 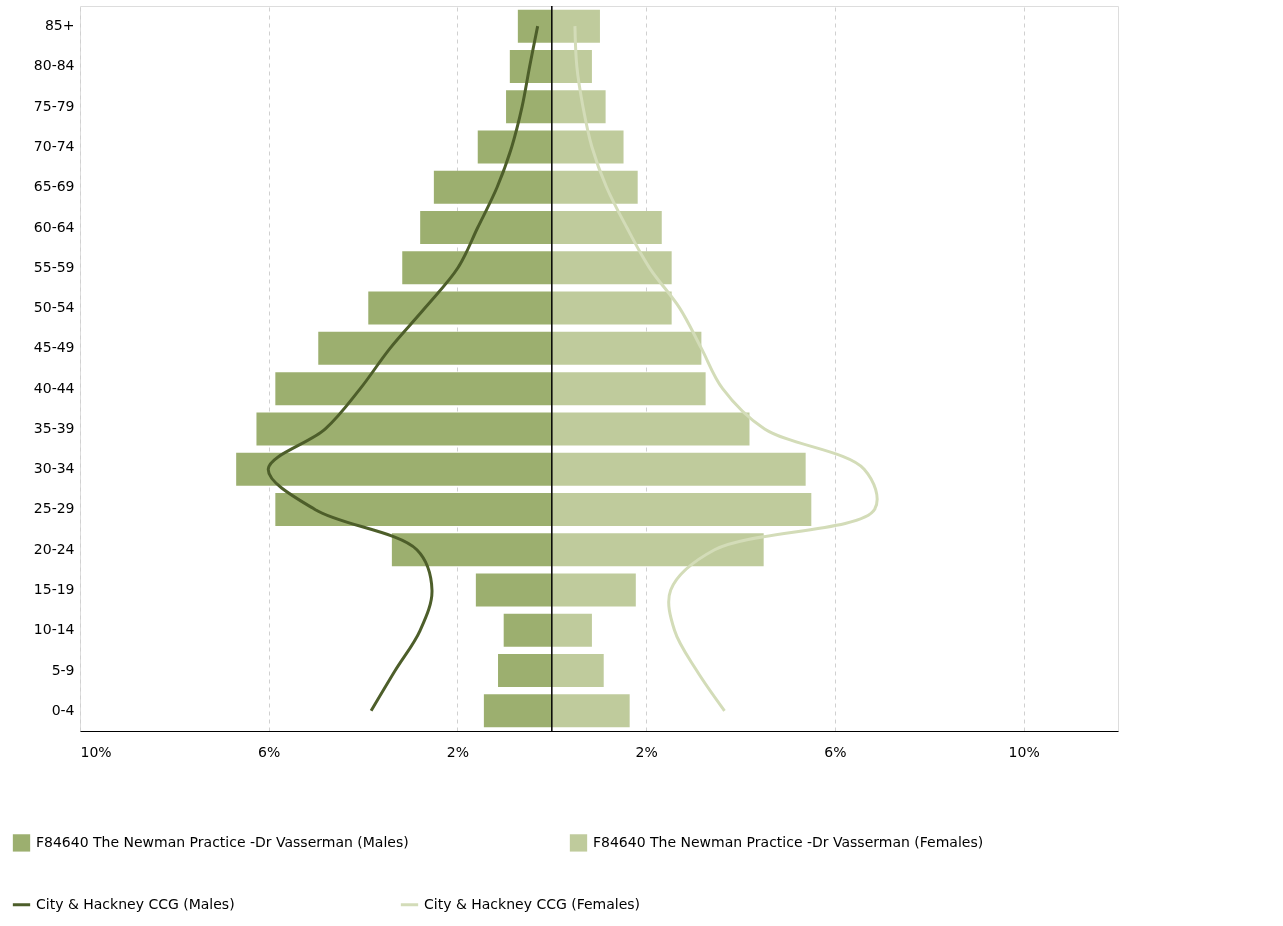 I want to click on y-tick-label: 85+, so click(x=59, y=25).